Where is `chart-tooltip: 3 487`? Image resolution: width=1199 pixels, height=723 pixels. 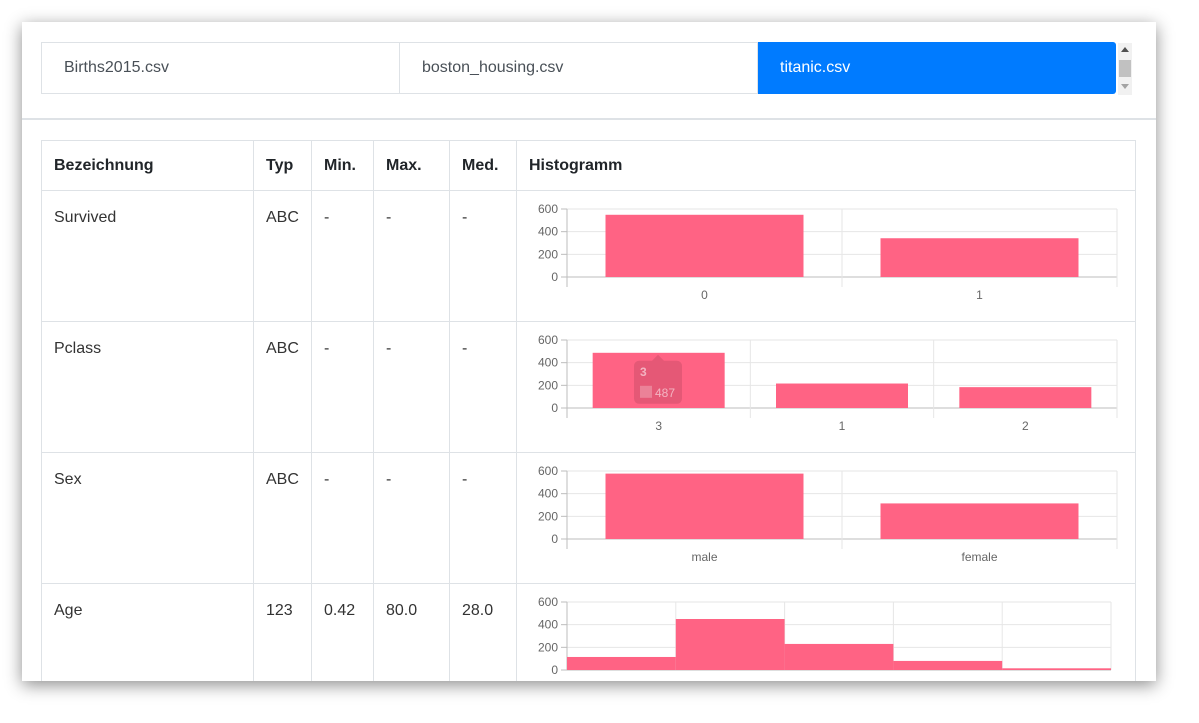
chart-tooltip: 3 487 is located at coordinates (658, 379).